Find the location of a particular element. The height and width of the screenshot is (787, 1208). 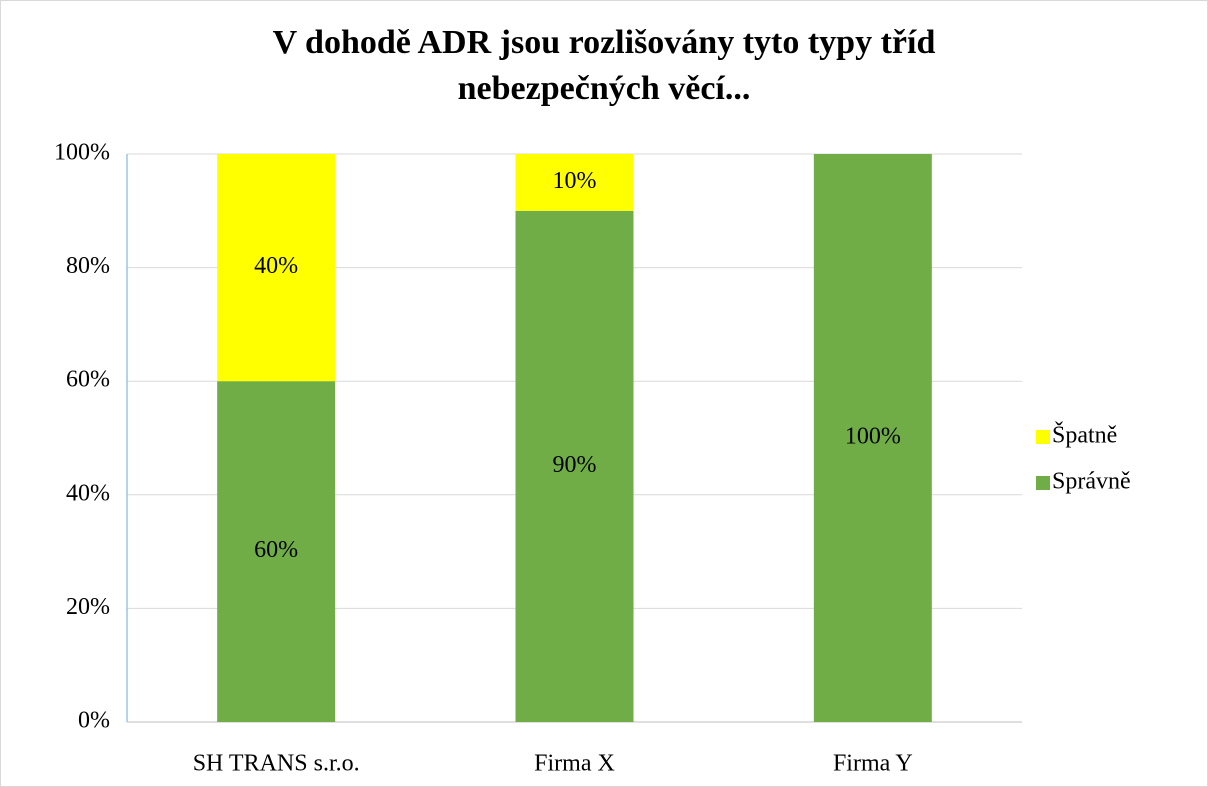

x-tick-label: Firma Y is located at coordinates (873, 764).